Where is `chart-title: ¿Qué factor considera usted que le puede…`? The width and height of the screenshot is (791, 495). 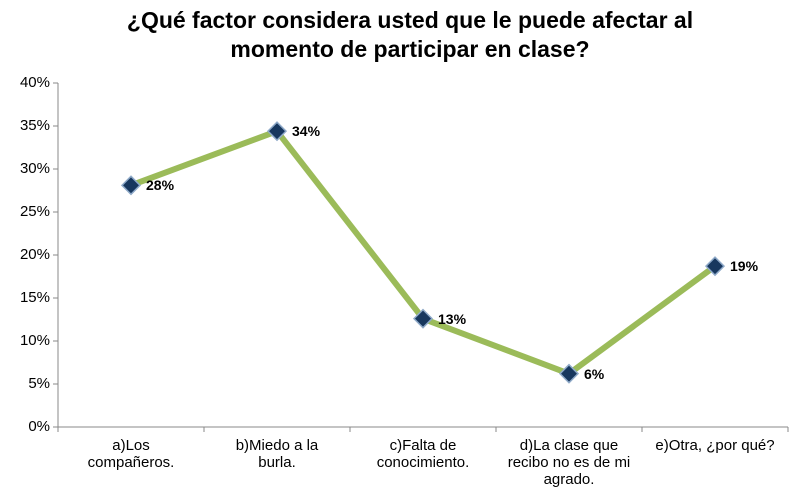 chart-title: ¿Qué factor considera usted que le puede… is located at coordinates (410, 34).